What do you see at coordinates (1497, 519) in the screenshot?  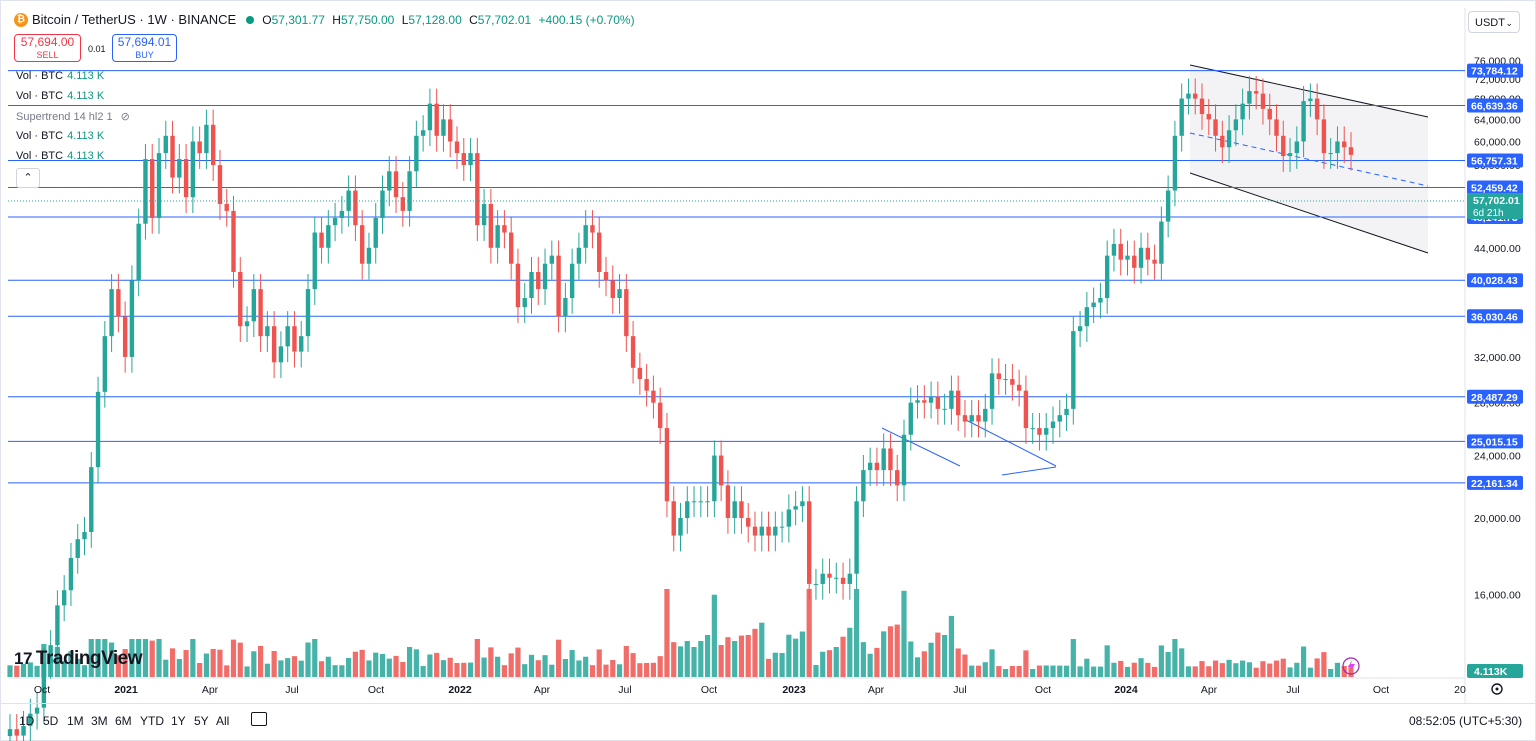 I see `price-tick-label: 20,000.00` at bounding box center [1497, 519].